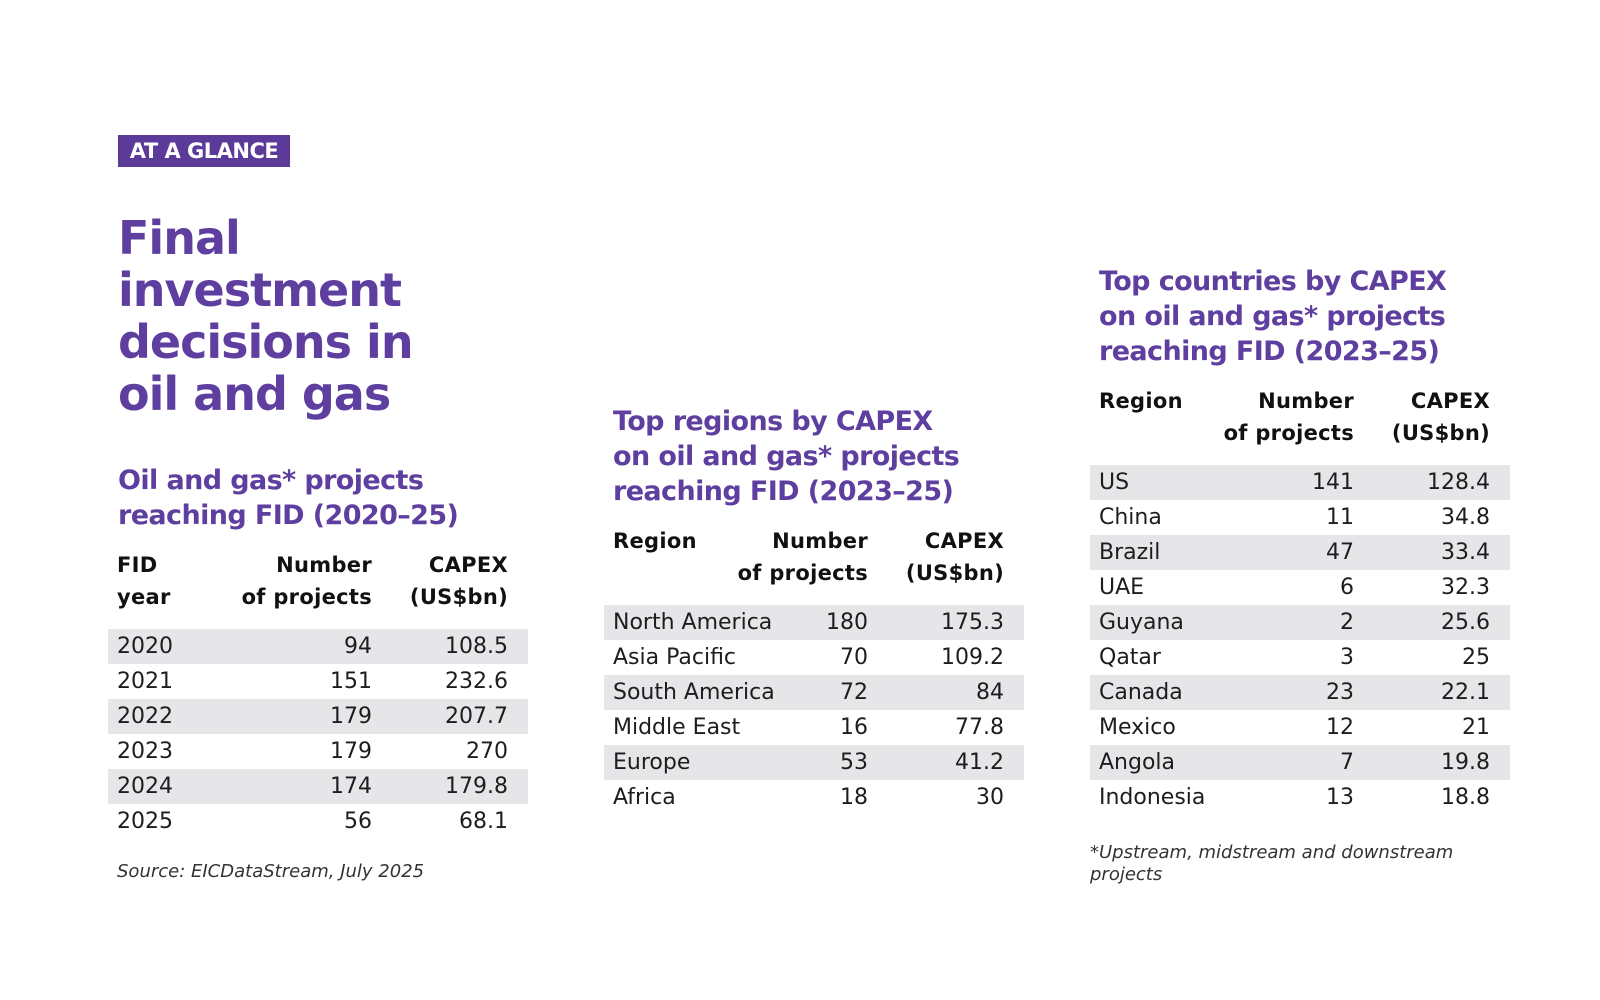  What do you see at coordinates (1130, 657) in the screenshot?
I see `row-label: Qatar` at bounding box center [1130, 657].